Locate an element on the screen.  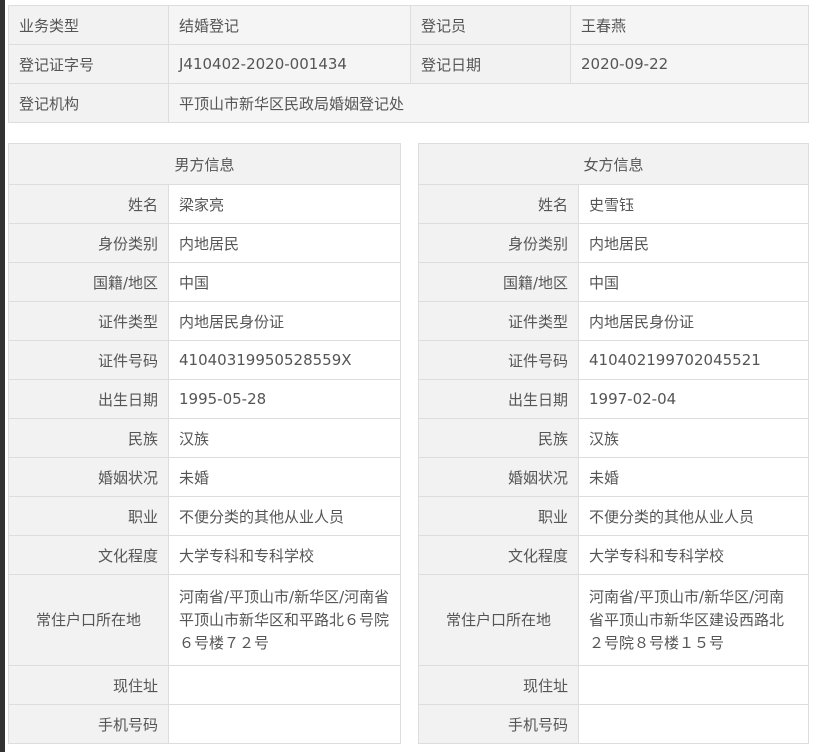
field-value: 史雪钰 is located at coordinates (693, 204).